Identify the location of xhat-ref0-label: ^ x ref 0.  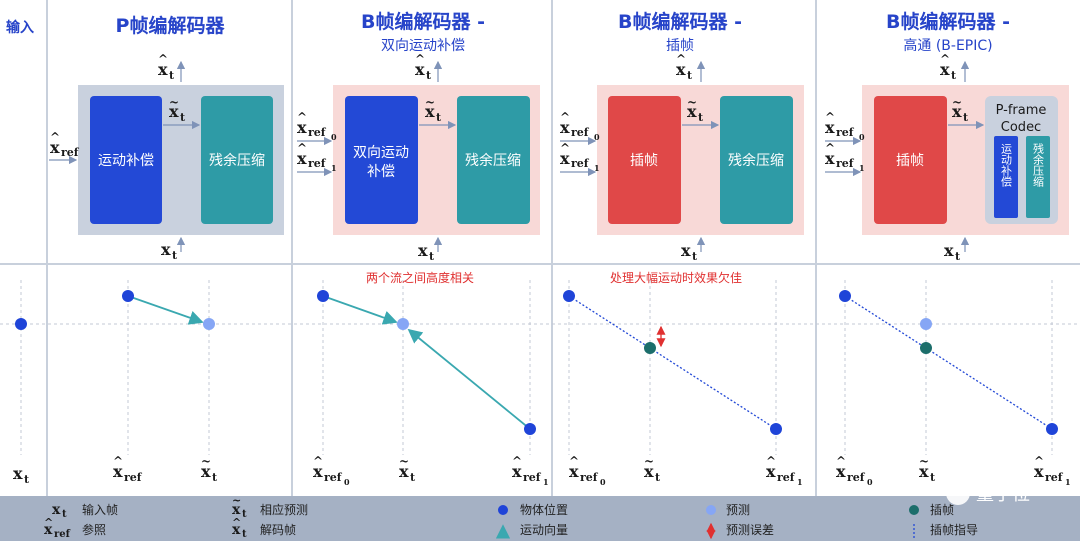
(845, 126).